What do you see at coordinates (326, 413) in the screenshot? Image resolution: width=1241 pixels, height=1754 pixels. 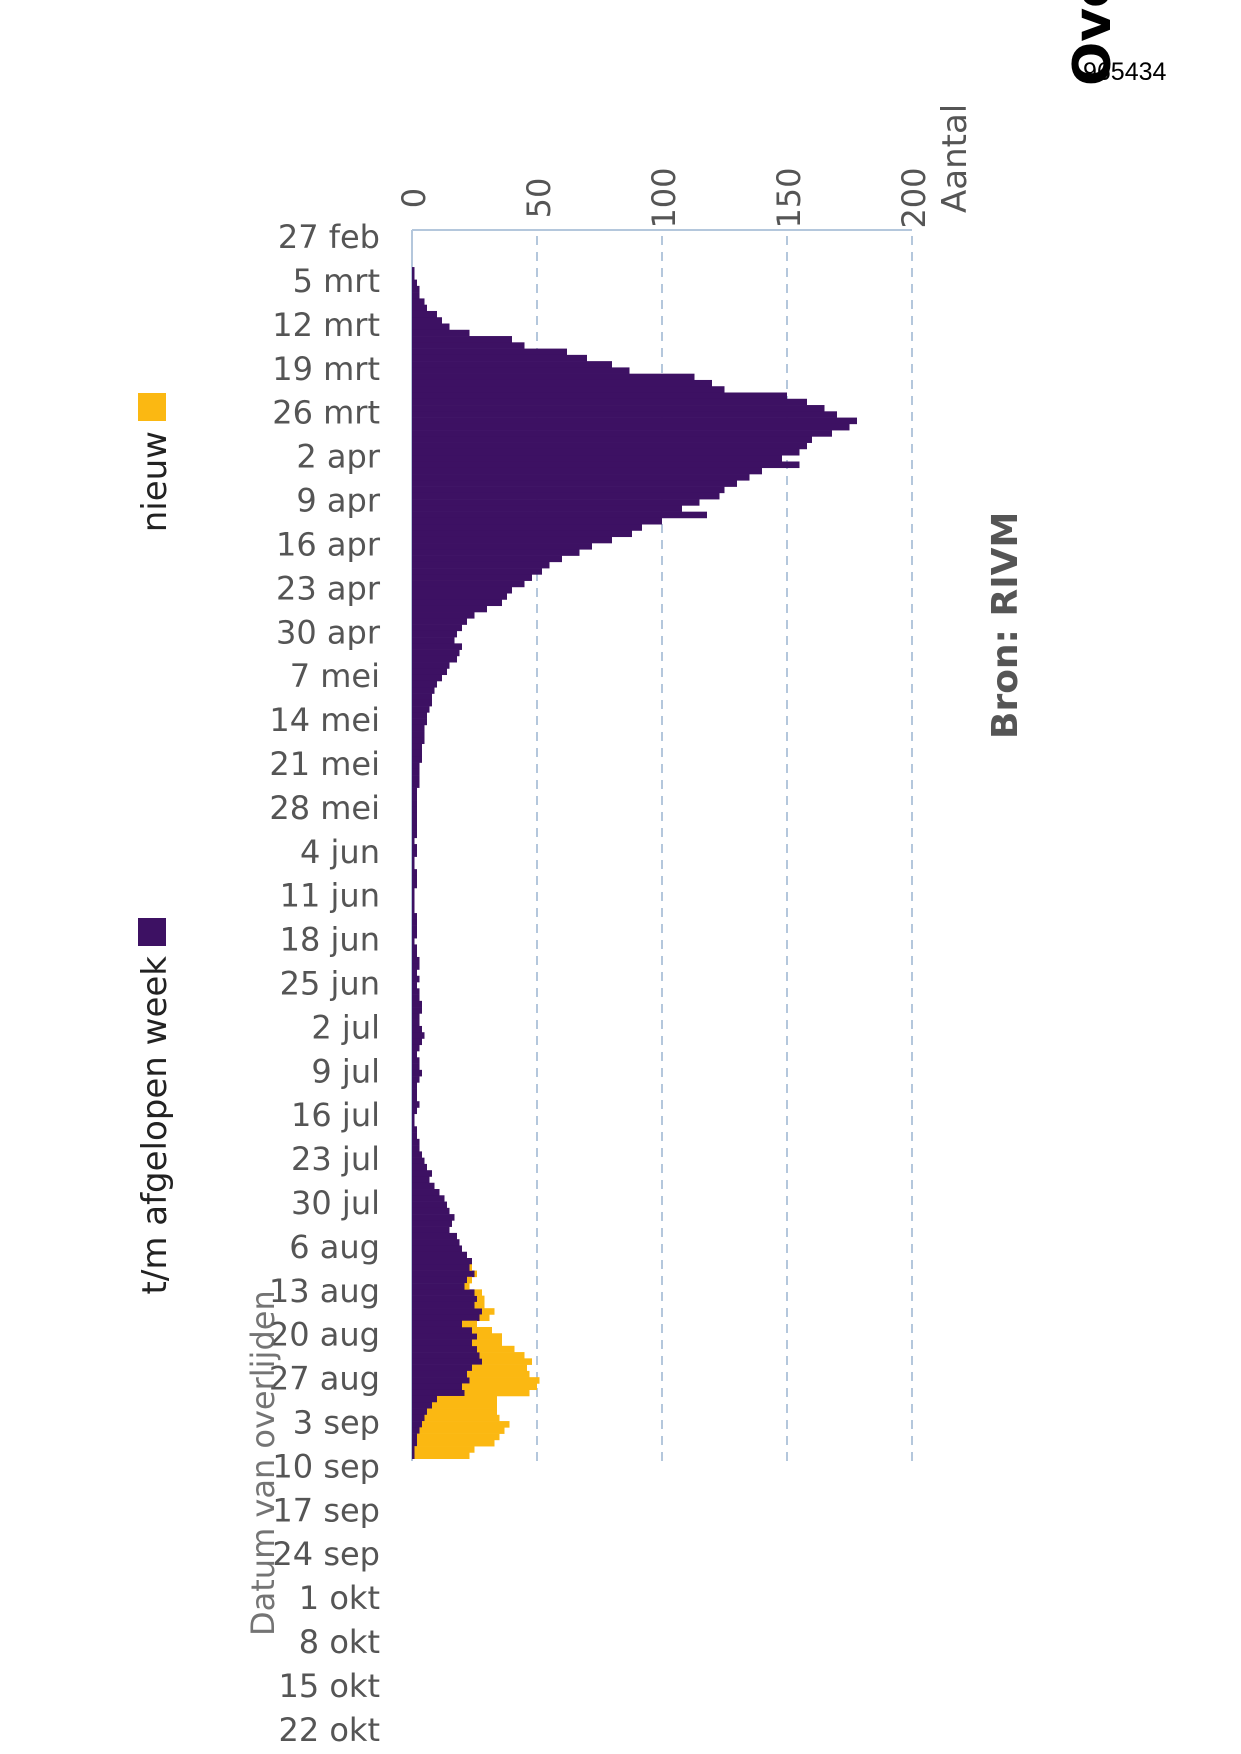 I see `x-tick-label: 26 mrt` at bounding box center [326, 413].